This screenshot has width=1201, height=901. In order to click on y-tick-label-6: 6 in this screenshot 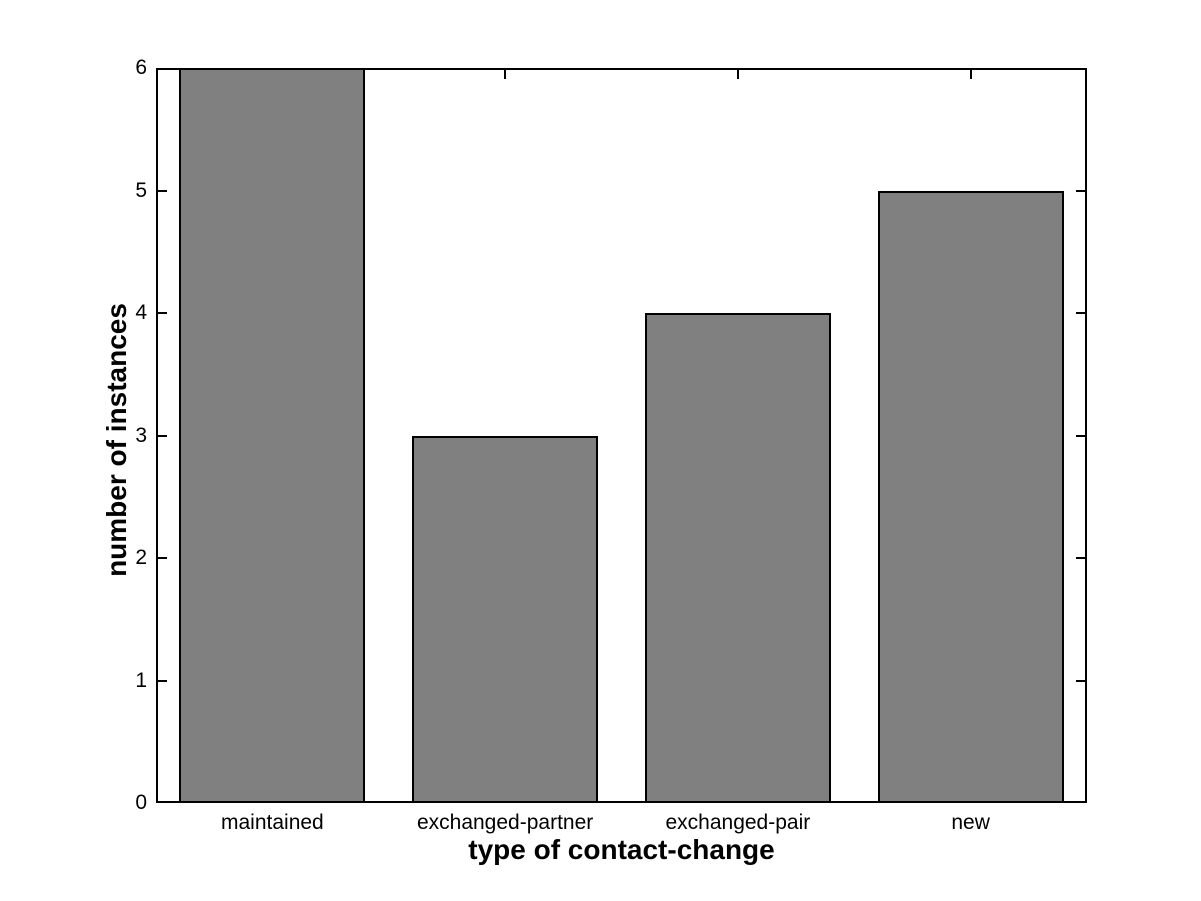, I will do `click(141, 67)`.